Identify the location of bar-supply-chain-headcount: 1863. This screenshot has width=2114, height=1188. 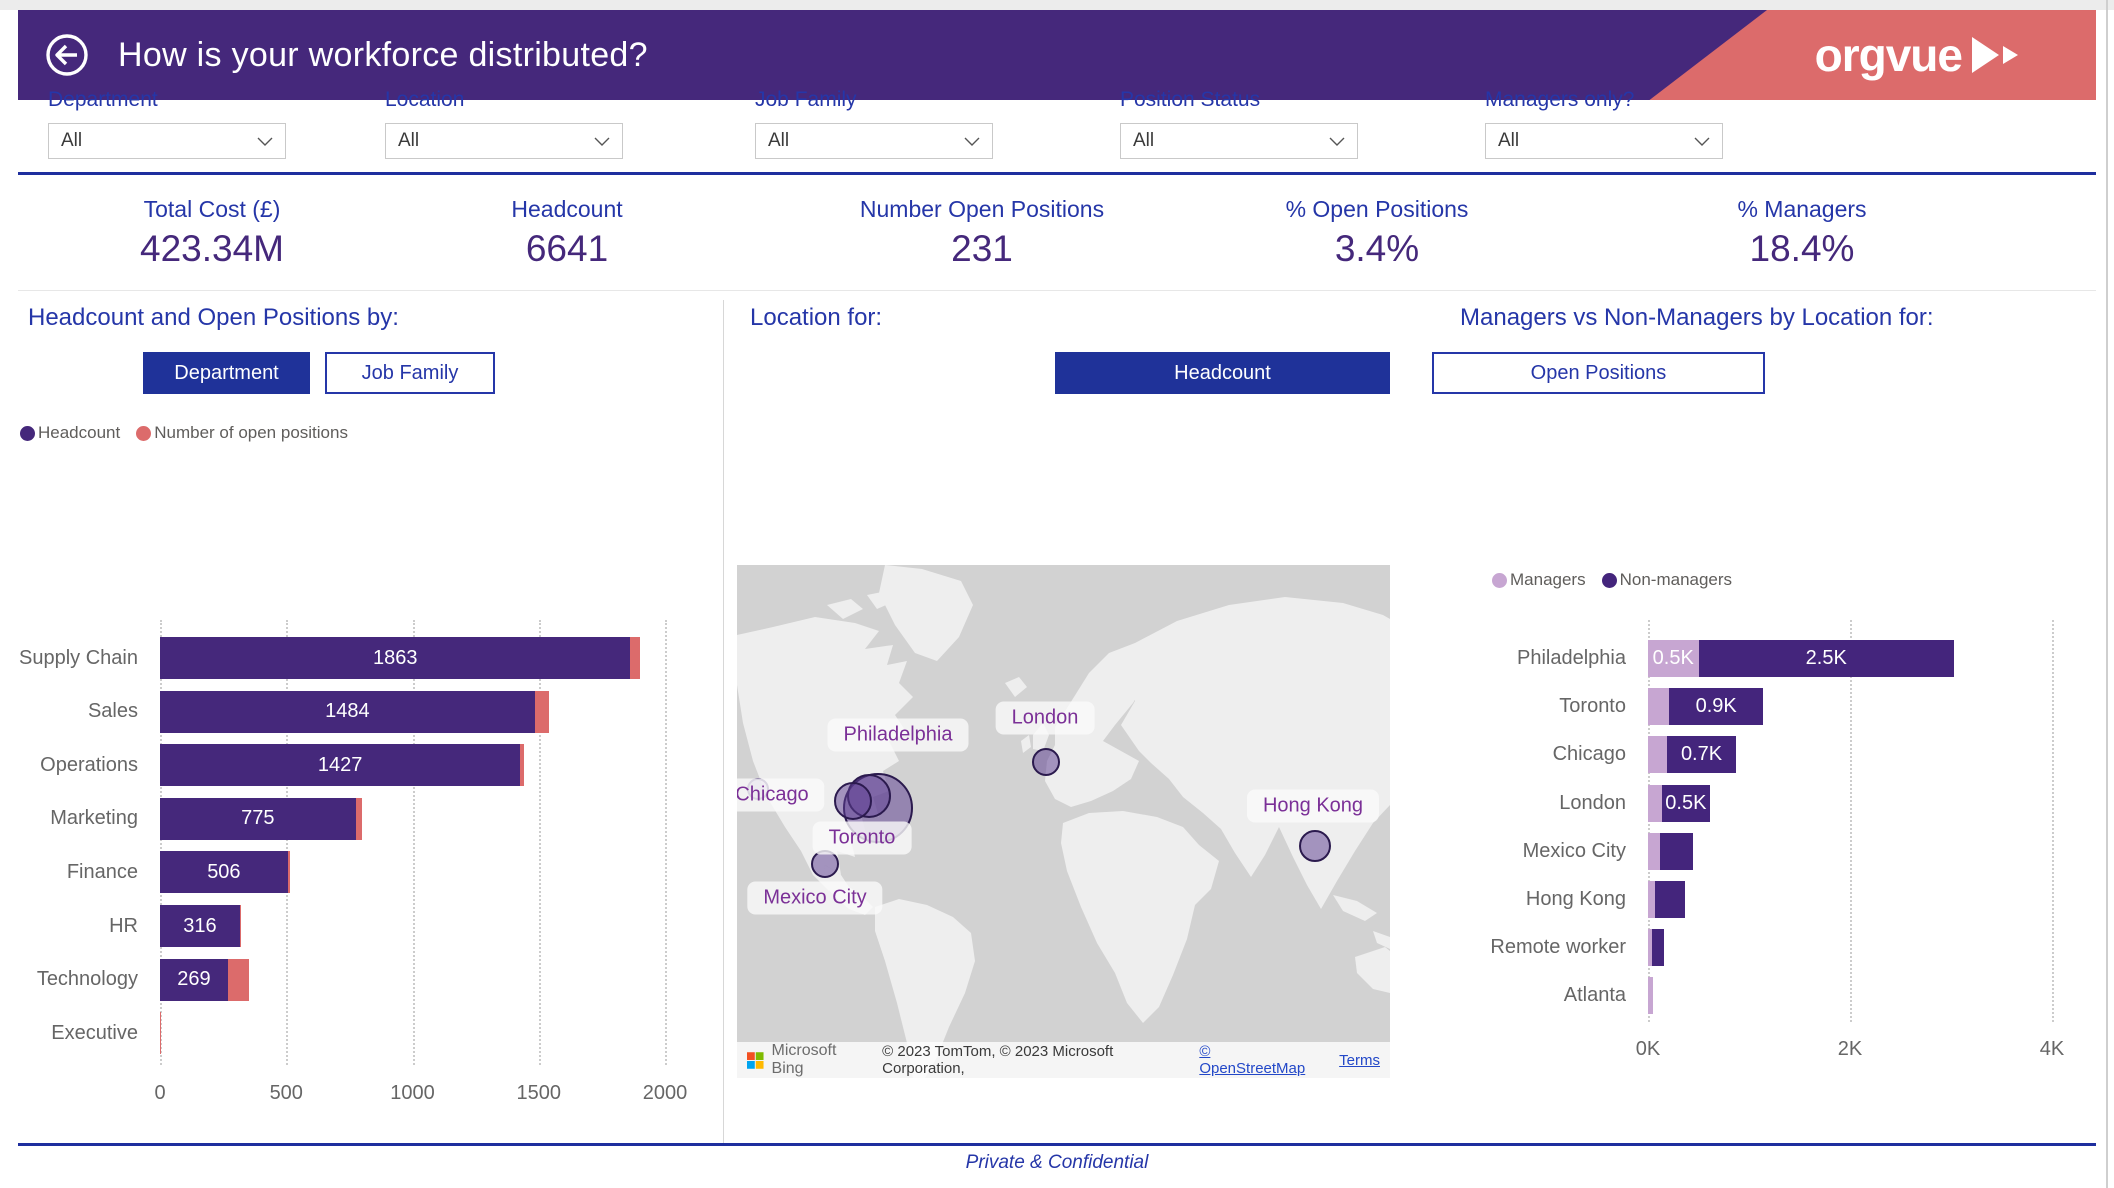
(395, 658).